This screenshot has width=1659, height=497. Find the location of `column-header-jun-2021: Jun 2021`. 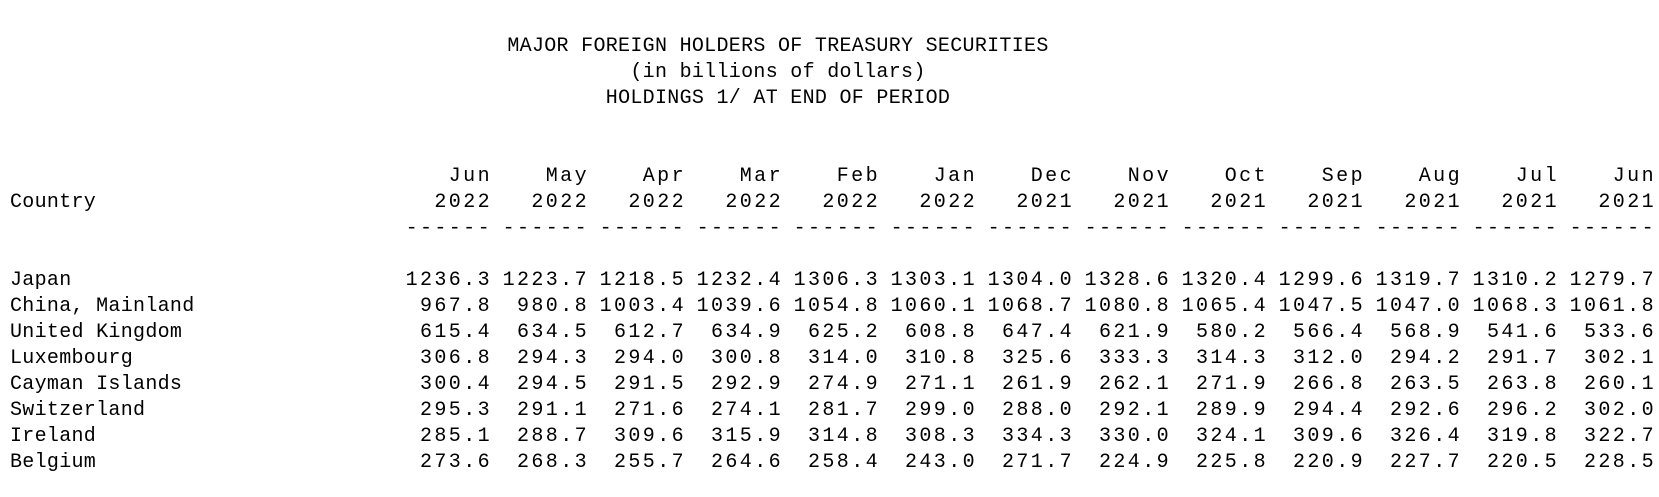

column-header-jun-2021: Jun 2021 is located at coordinates (1607, 190).